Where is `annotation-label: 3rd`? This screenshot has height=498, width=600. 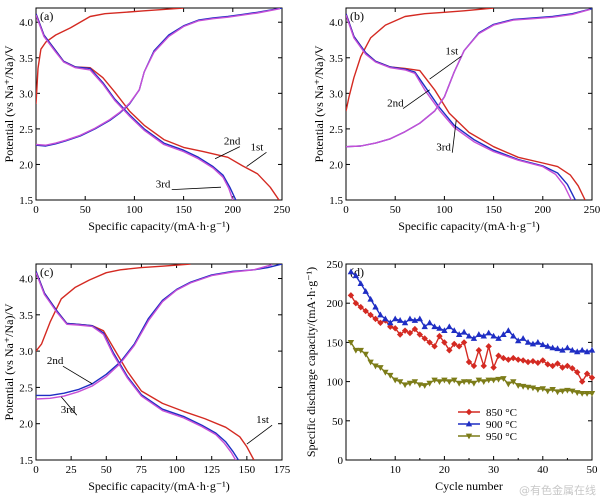
annotation-label: 3rd is located at coordinates (443, 148).